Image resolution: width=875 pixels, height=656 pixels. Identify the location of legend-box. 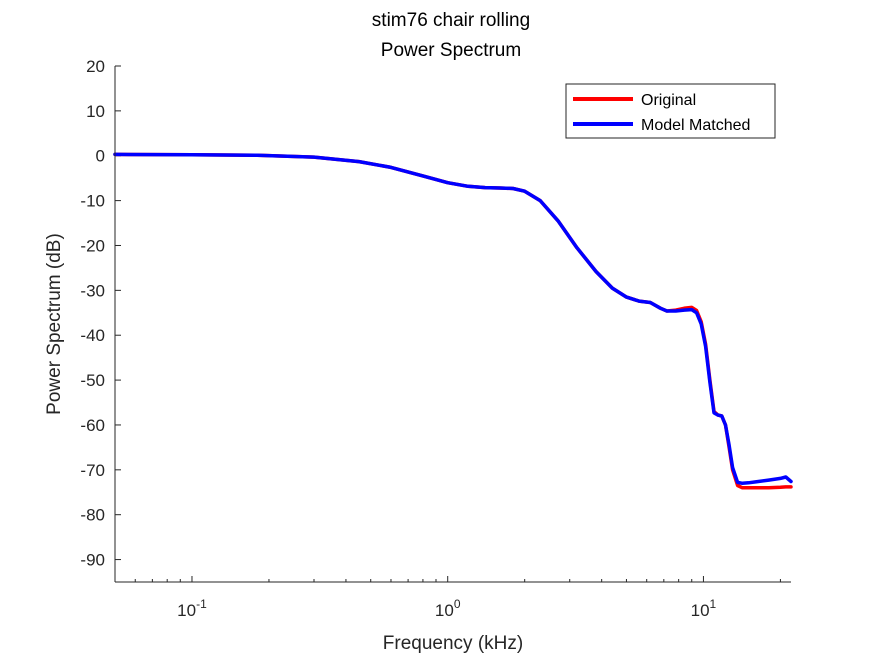
(670, 111).